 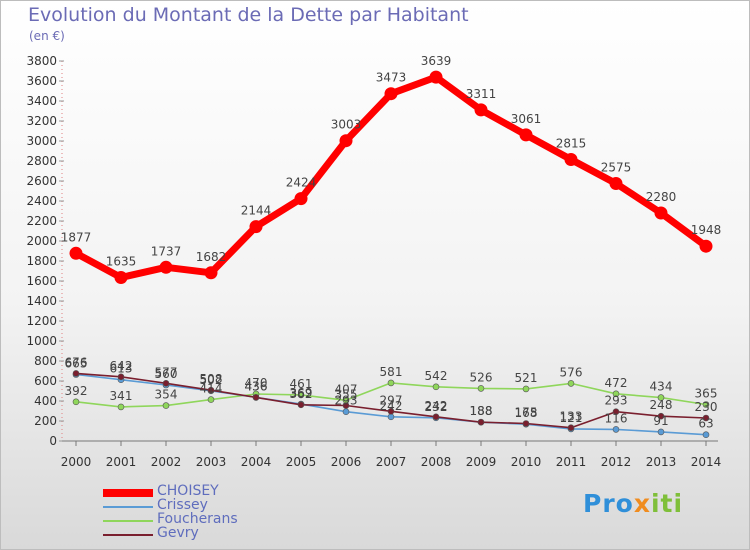 What do you see at coordinates (436, 376) in the screenshot?
I see `data-label-foucherans: 542` at bounding box center [436, 376].